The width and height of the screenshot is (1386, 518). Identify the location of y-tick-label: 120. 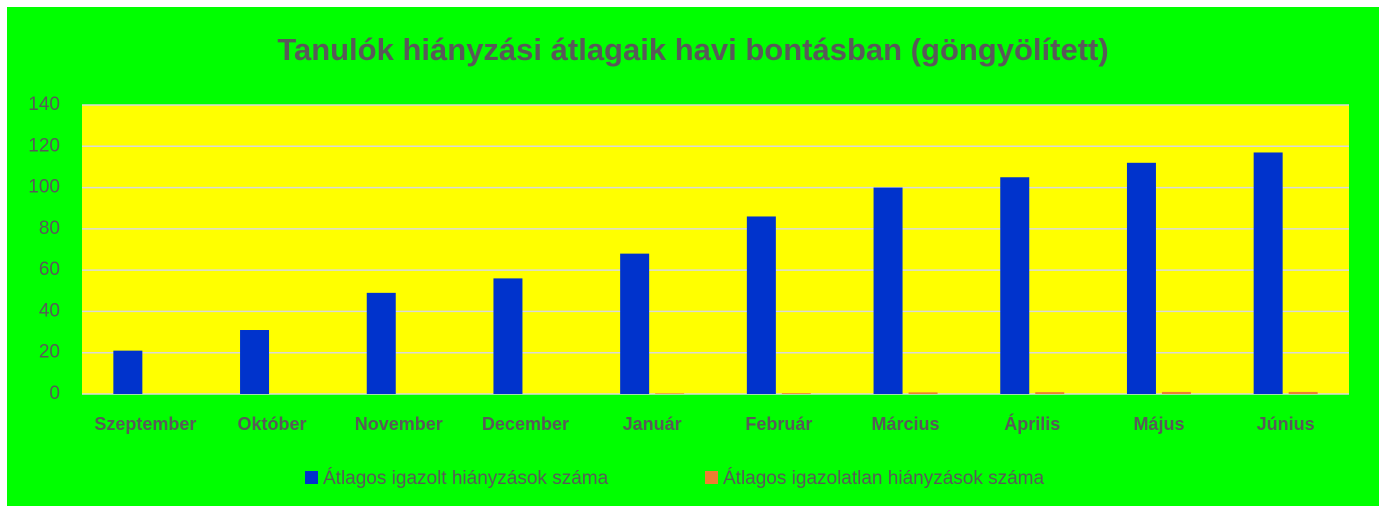
(44, 145).